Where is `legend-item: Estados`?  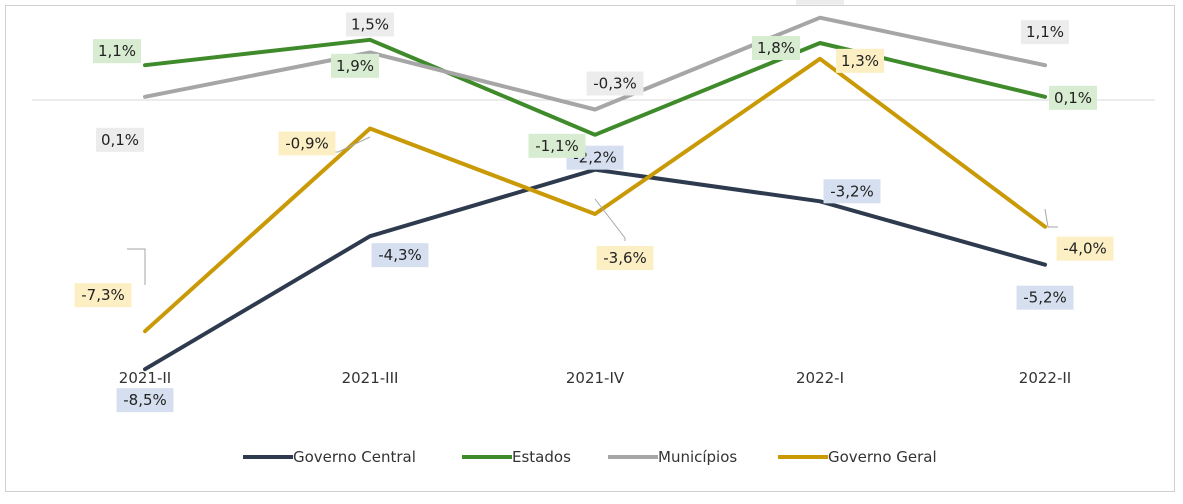 legend-item: Estados is located at coordinates (516, 457).